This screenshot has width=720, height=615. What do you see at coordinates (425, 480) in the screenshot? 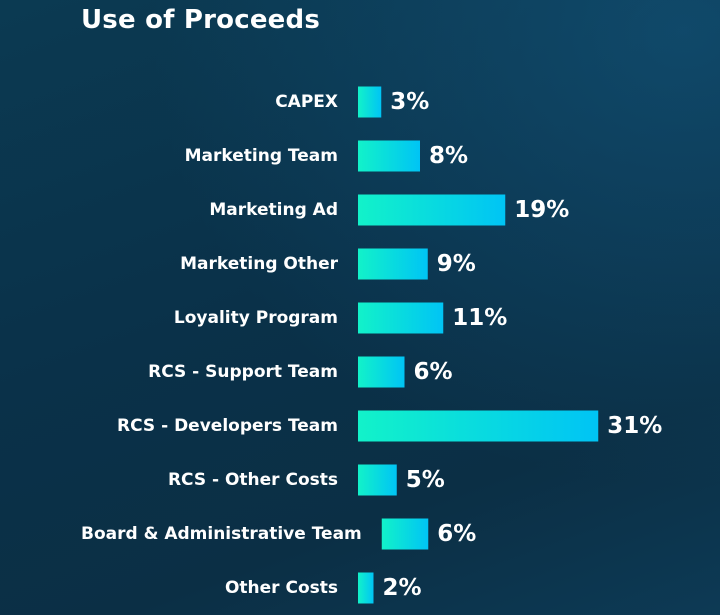
I see `value-label-rcs-other-costs: 5%` at bounding box center [425, 480].